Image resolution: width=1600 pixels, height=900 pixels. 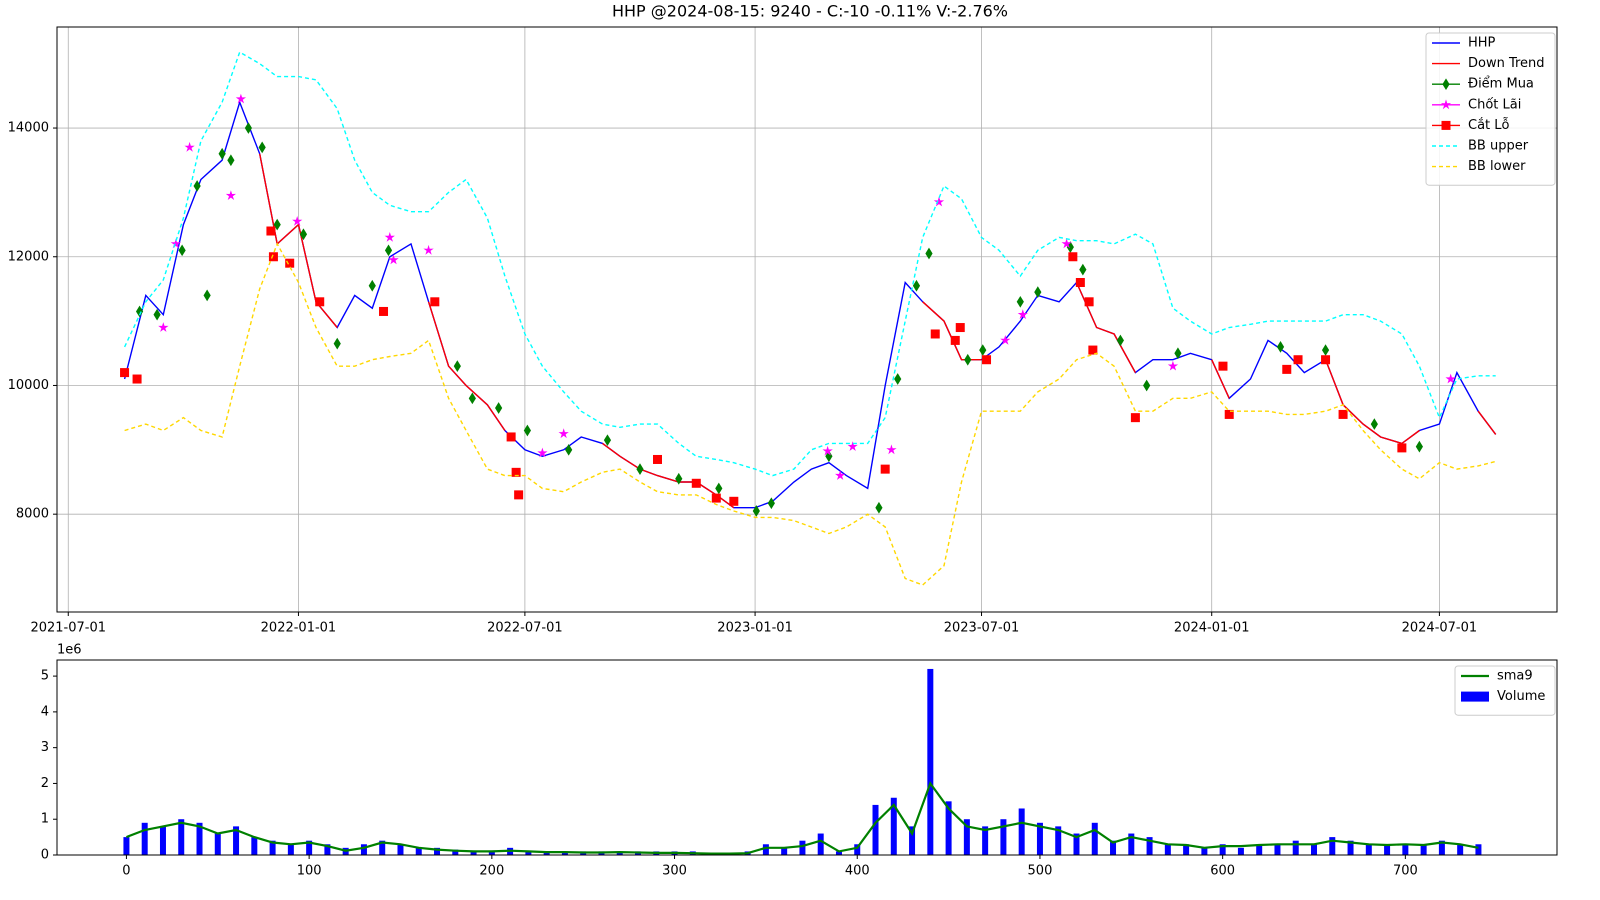 I want to click on x-tick-label: 2024-07-01, so click(x=1440, y=628).